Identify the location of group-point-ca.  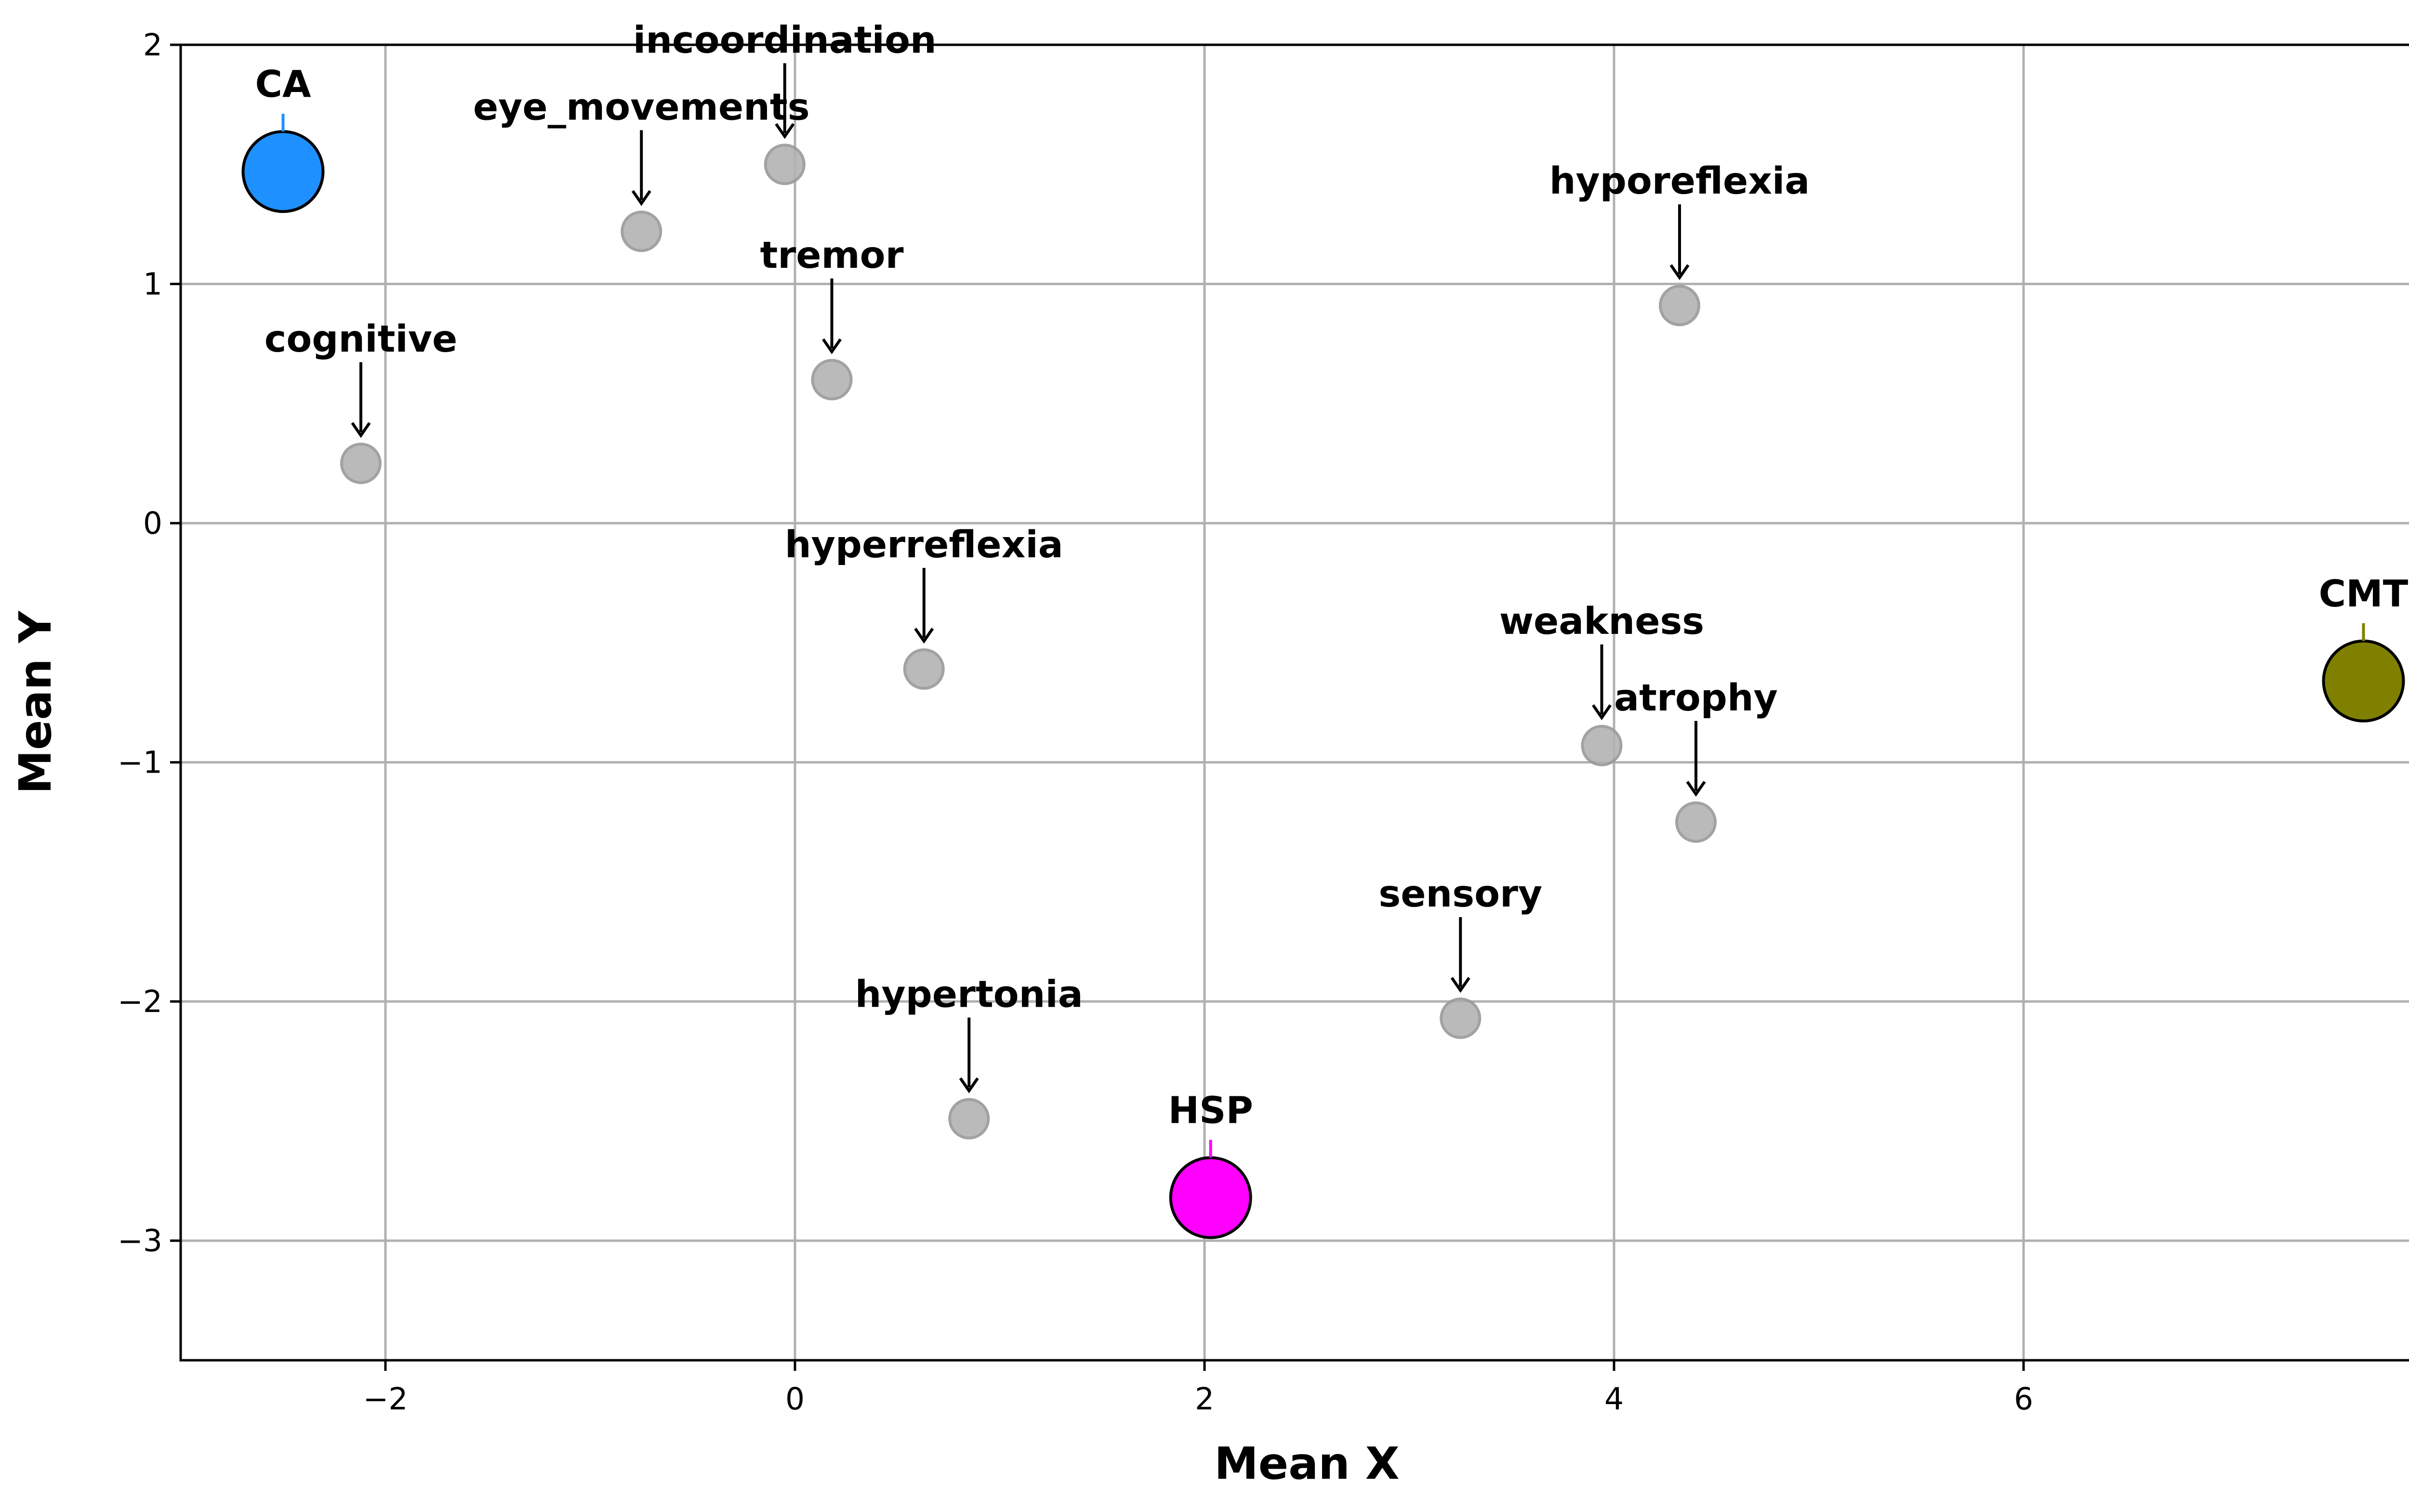
(283, 171).